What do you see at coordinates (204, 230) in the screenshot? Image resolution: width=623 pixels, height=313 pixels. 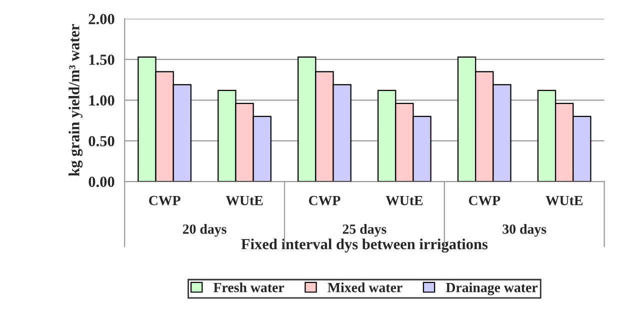 I see `text: 20 days` at bounding box center [204, 230].